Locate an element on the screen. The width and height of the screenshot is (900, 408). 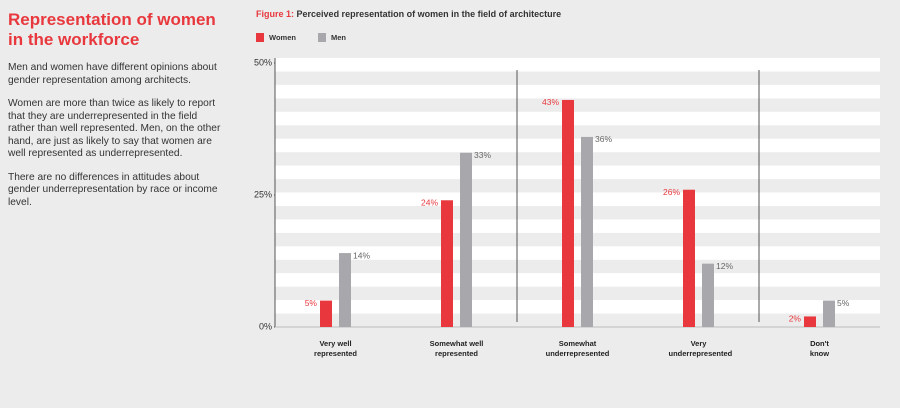
x-tick-label: Don't know is located at coordinates (819, 348).